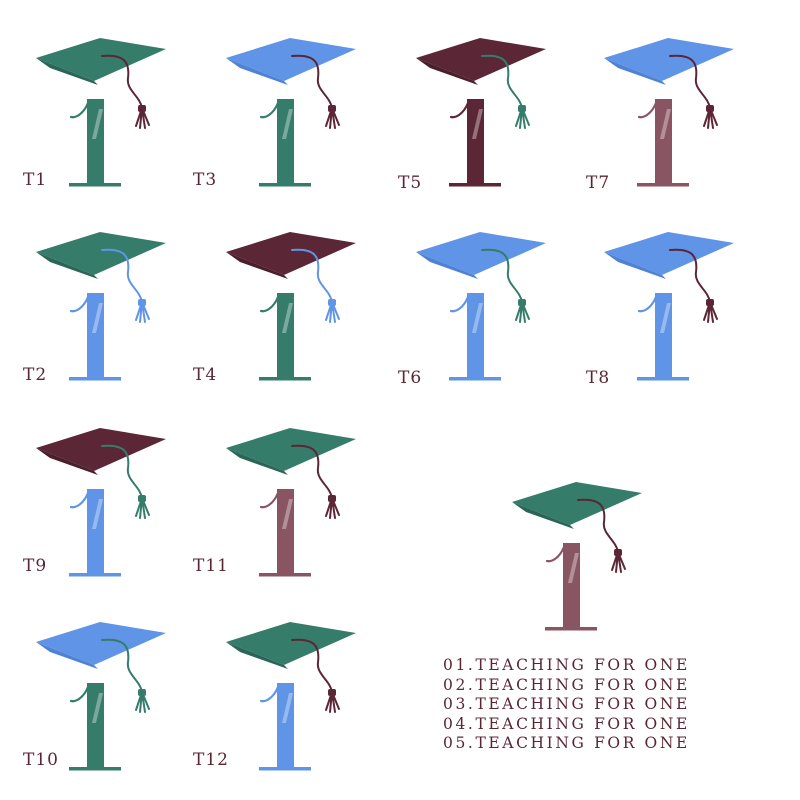 This screenshot has width=800, height=800. I want to click on tagline-item: 05.TEACHING FOR ONE, so click(566, 743).